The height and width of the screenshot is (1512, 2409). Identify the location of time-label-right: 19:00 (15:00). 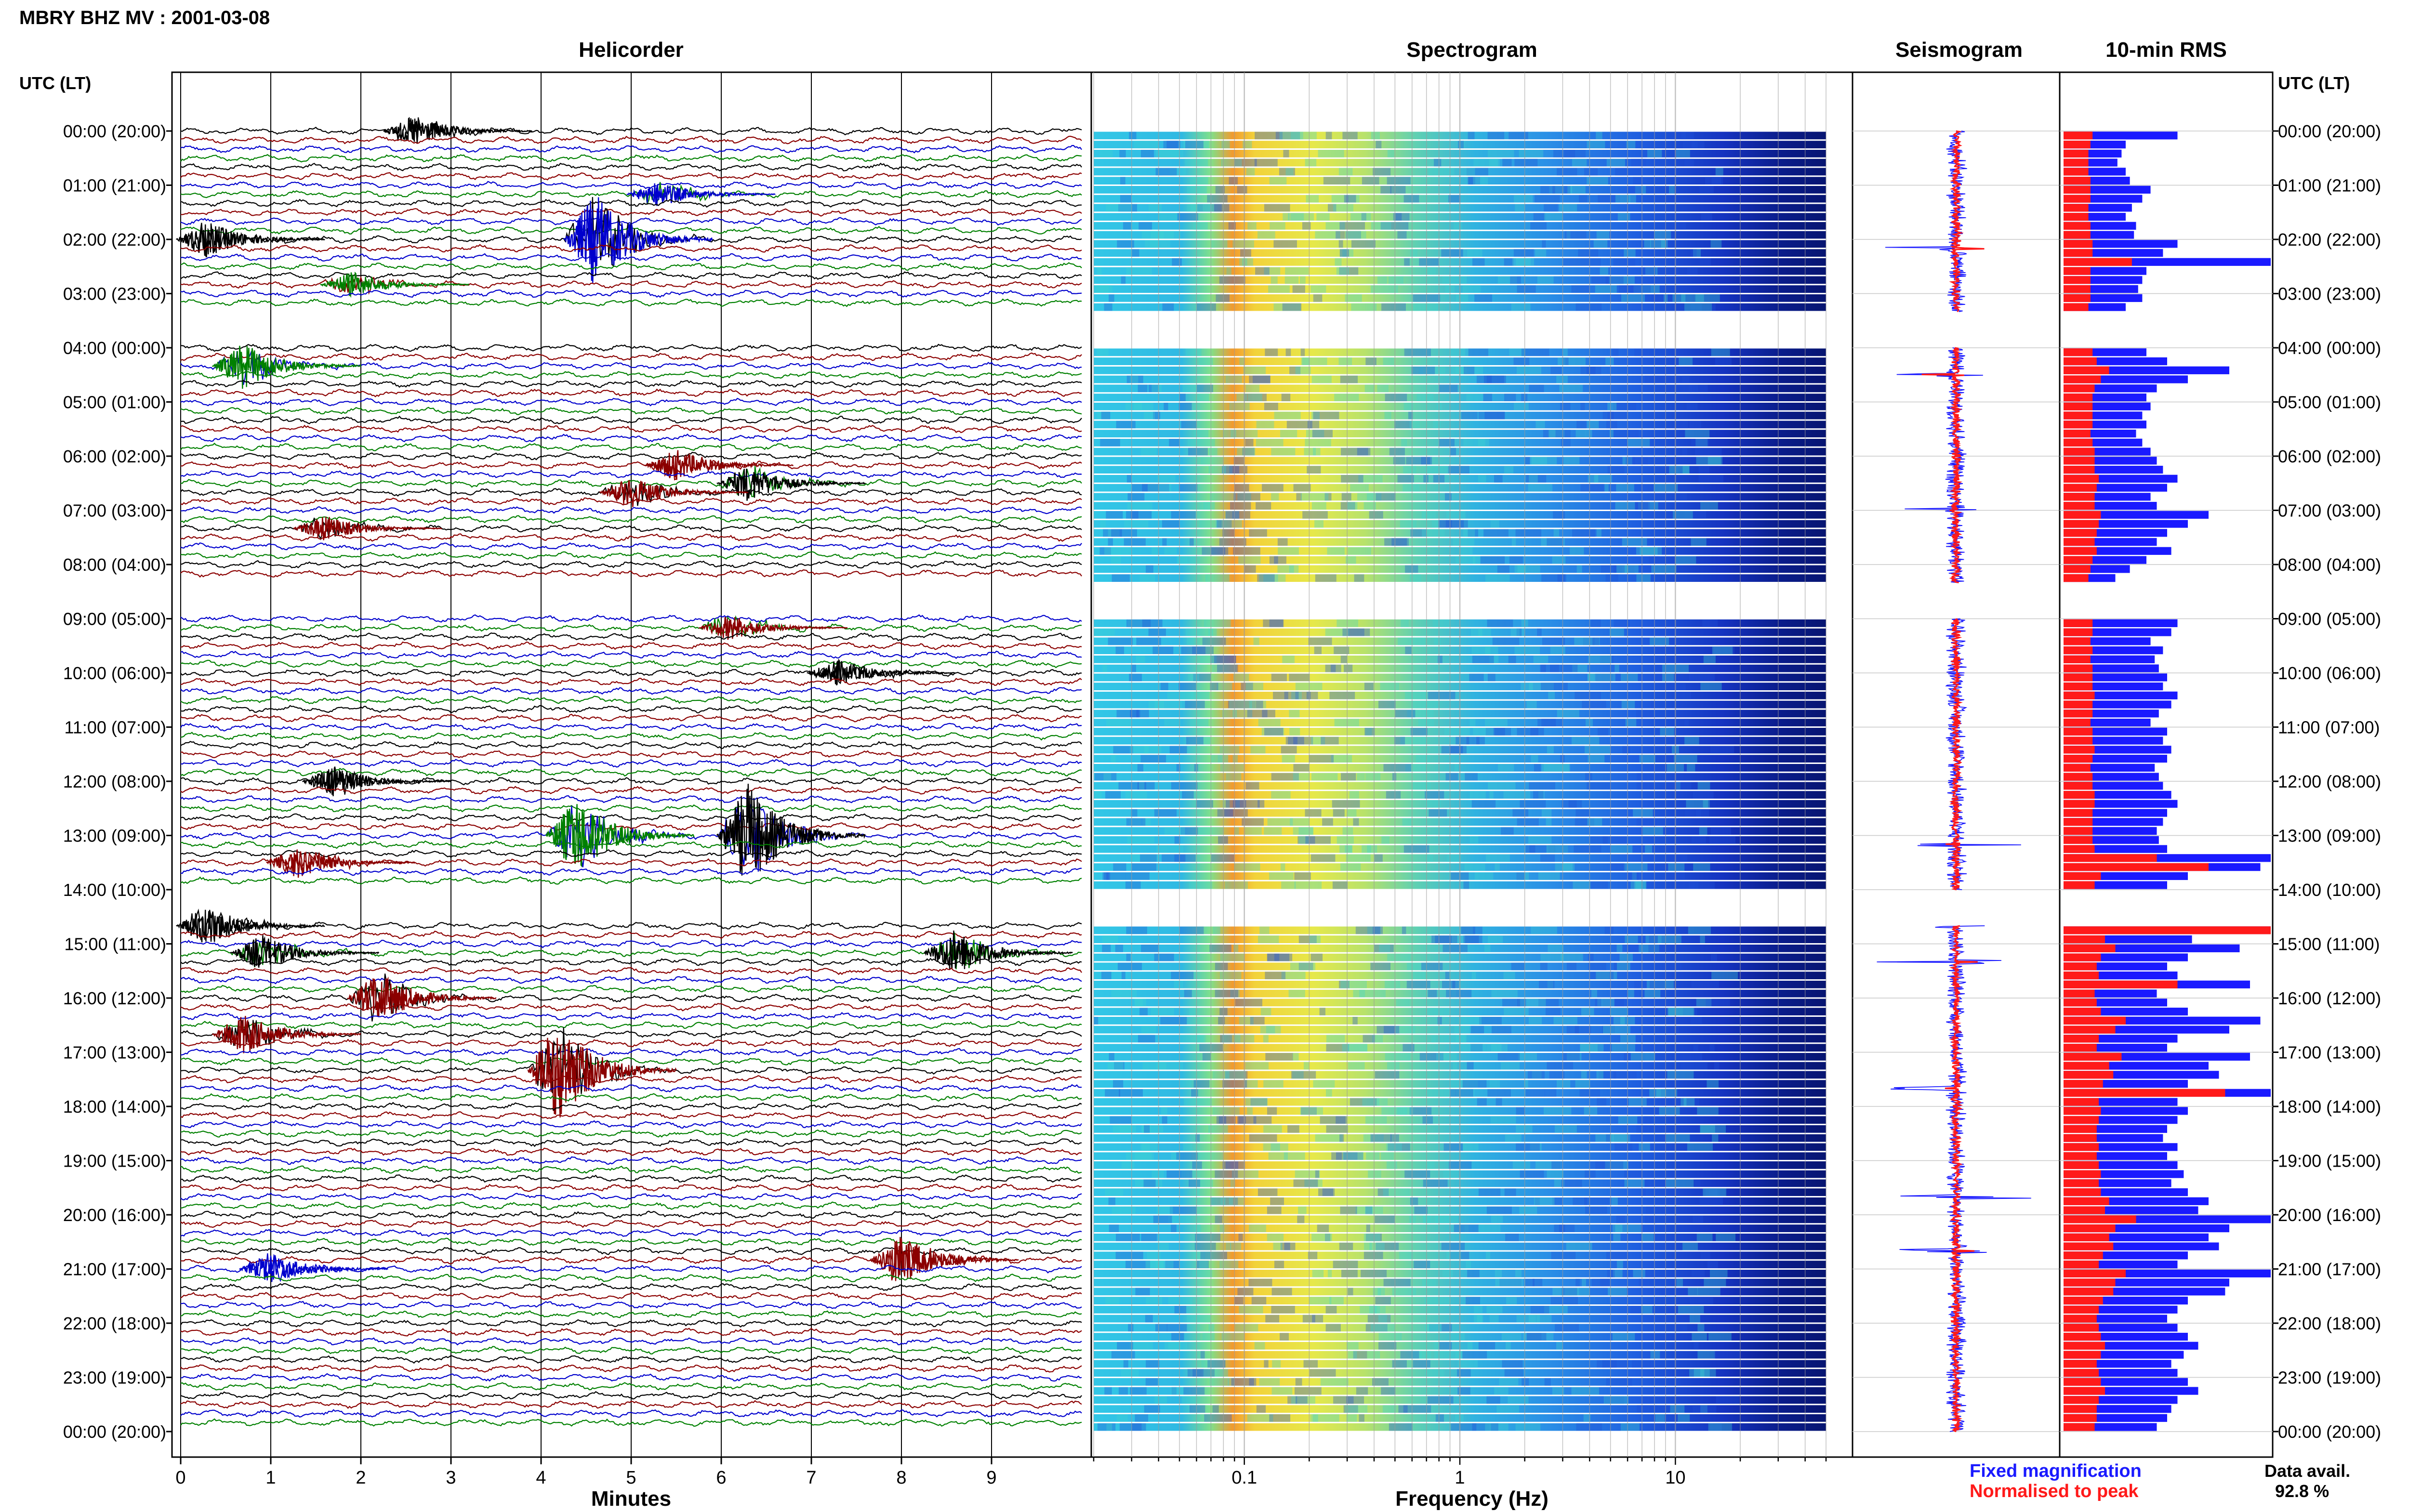
(2329, 1161).